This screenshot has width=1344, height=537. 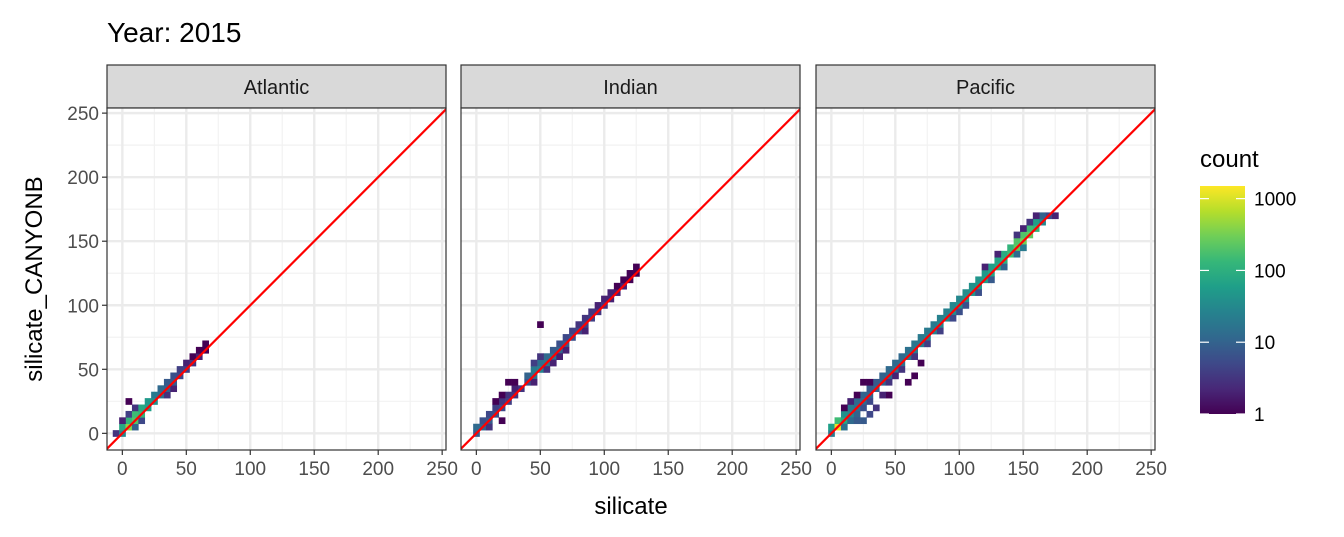 What do you see at coordinates (83, 114) in the screenshot?
I see `y-tick-label: 250` at bounding box center [83, 114].